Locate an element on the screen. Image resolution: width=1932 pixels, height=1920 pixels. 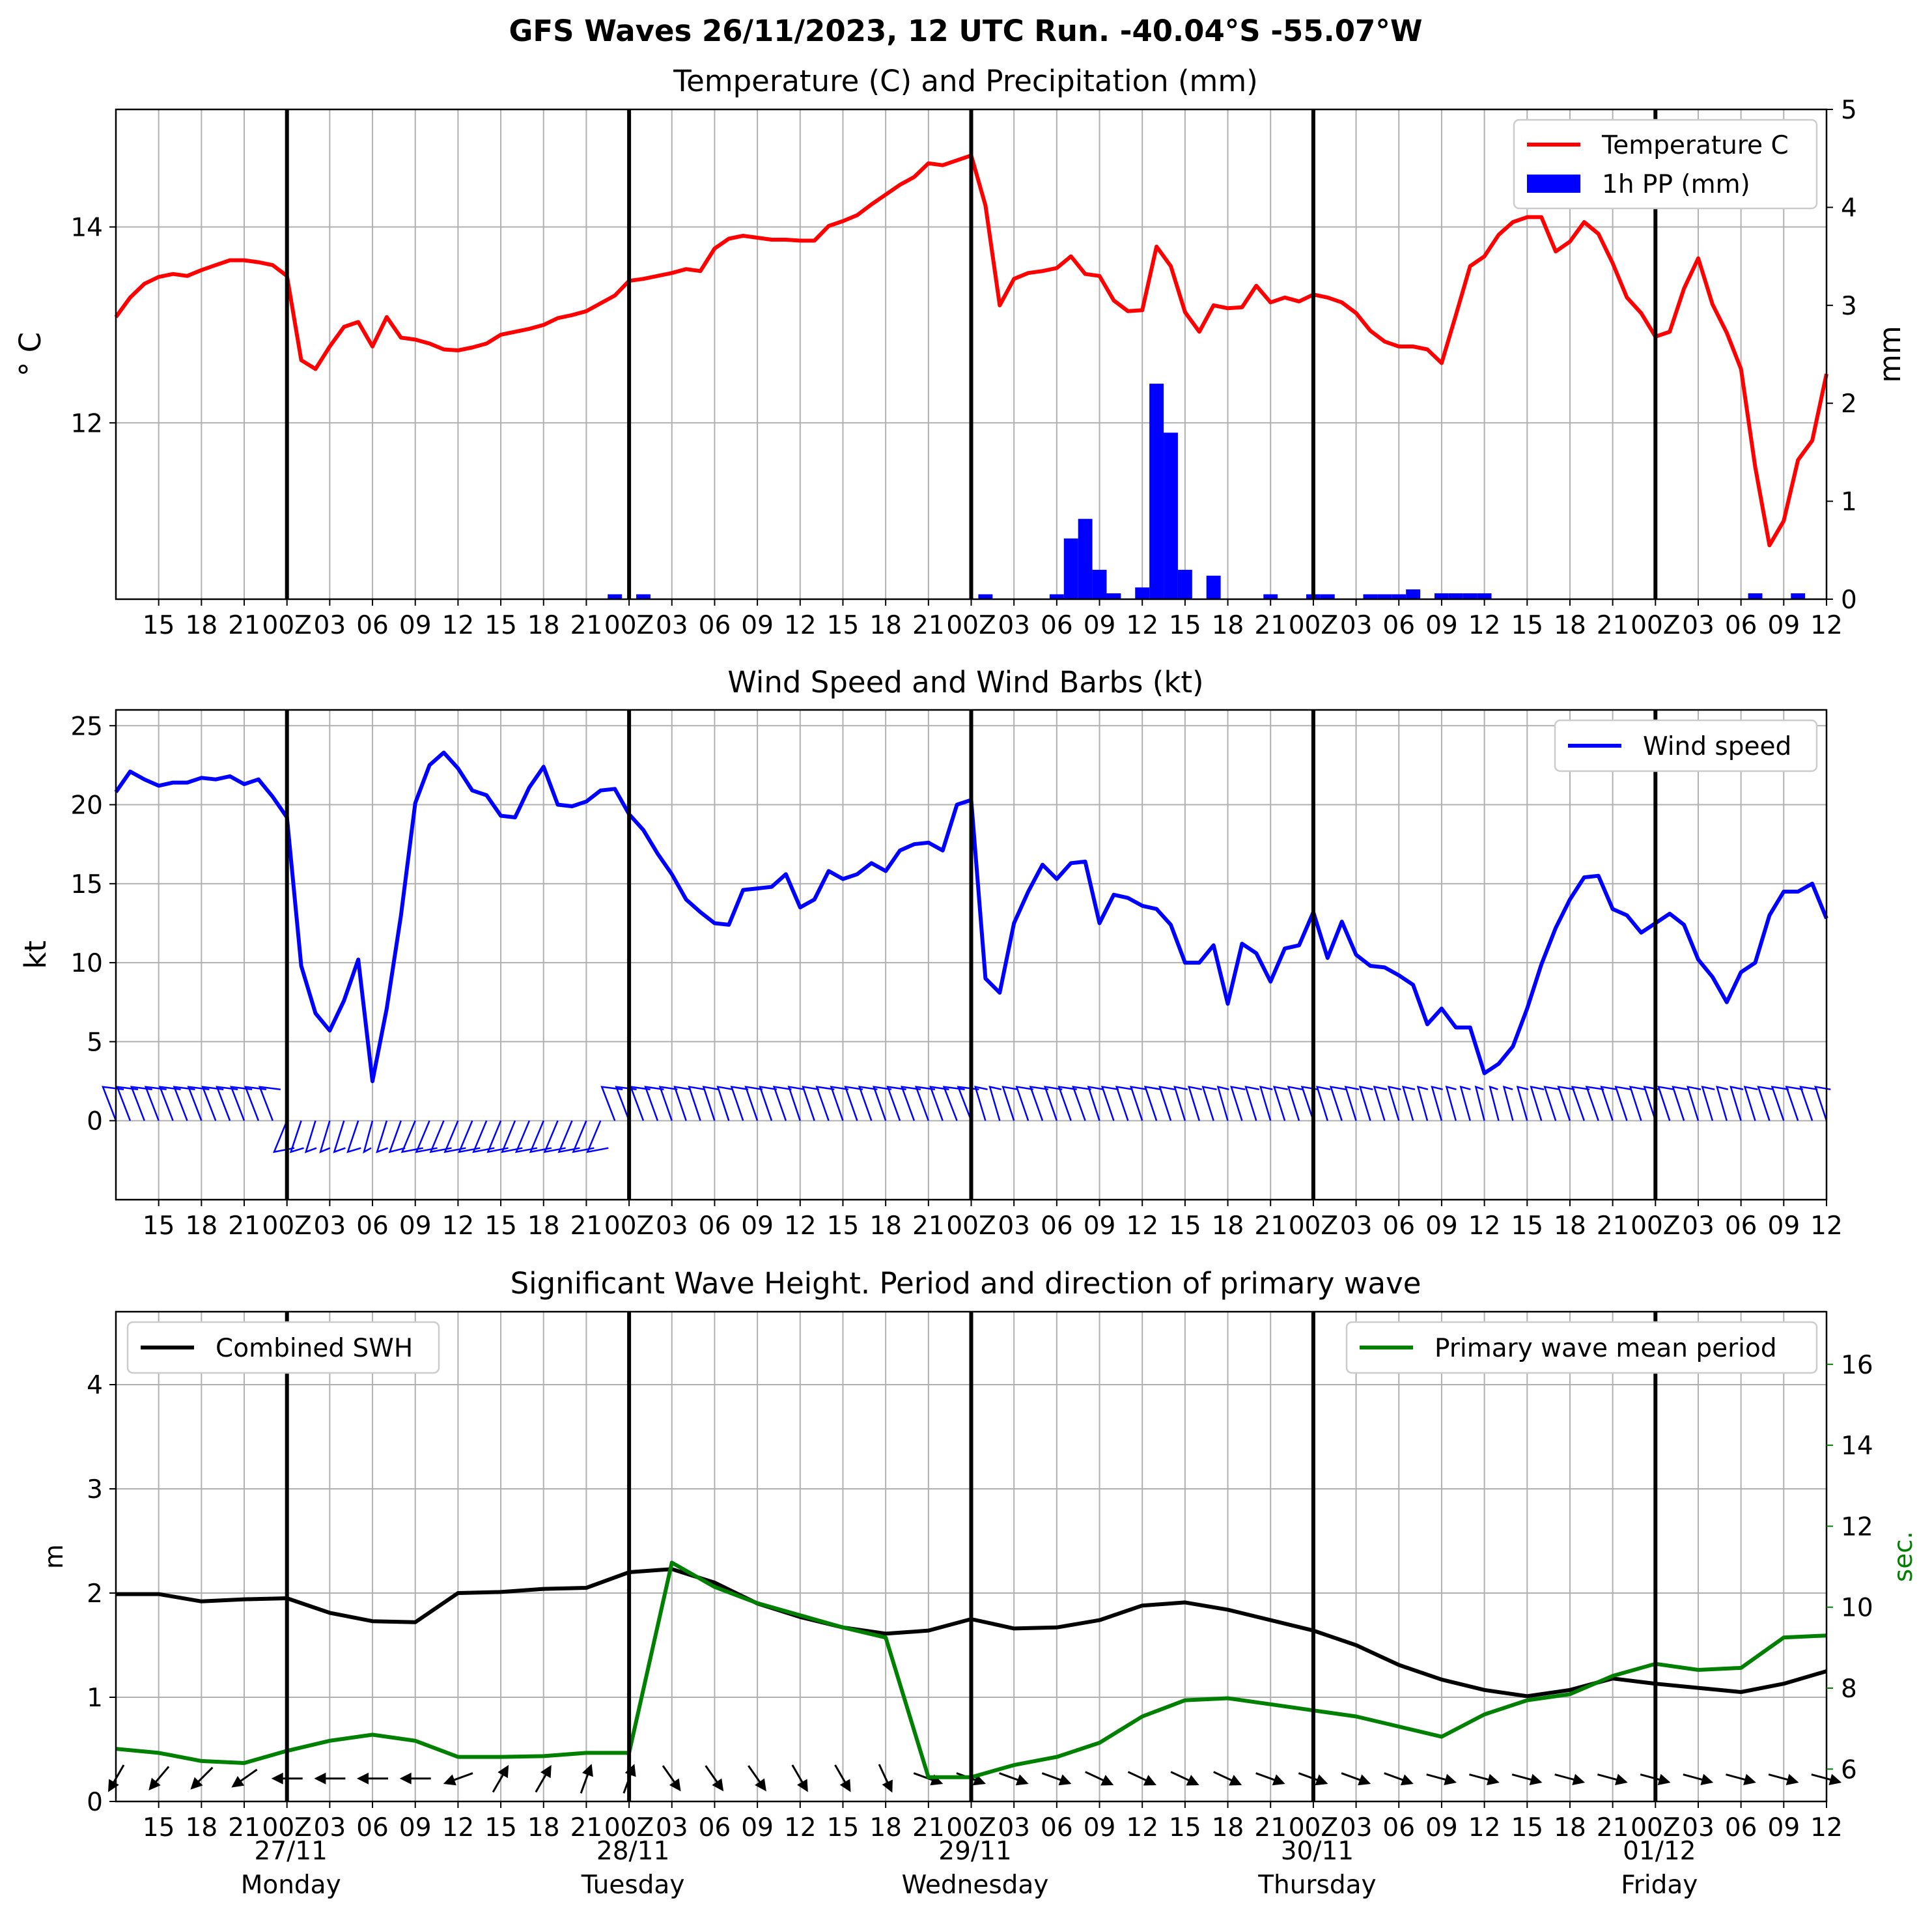
legend-period-label: Primary wave mean period is located at coordinates (1606, 1349).